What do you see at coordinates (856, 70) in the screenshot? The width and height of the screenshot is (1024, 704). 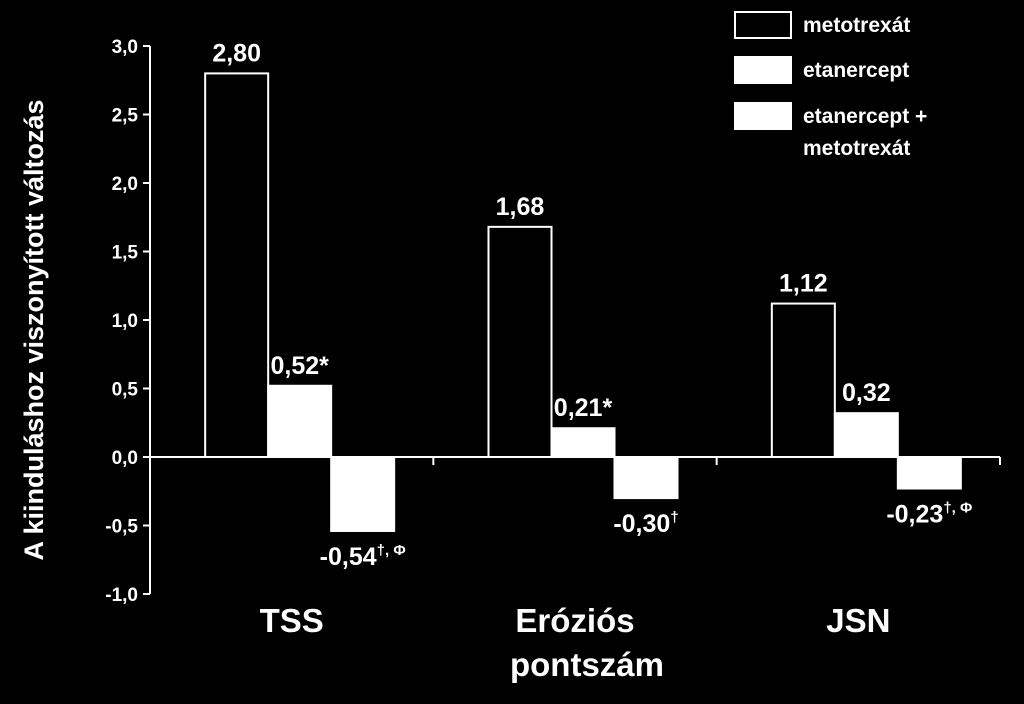 I see `legend-label: etanercept` at bounding box center [856, 70].